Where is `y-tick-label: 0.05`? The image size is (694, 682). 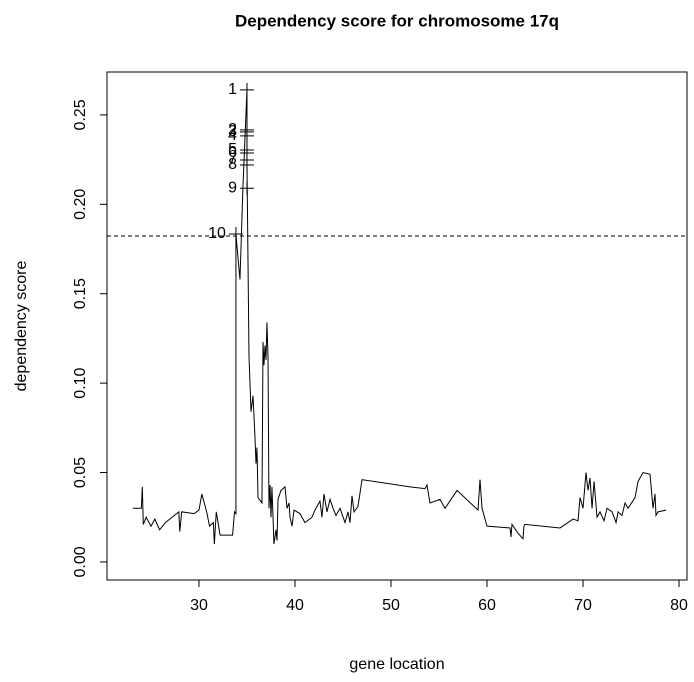
y-tick-label: 0.05 is located at coordinates (80, 472).